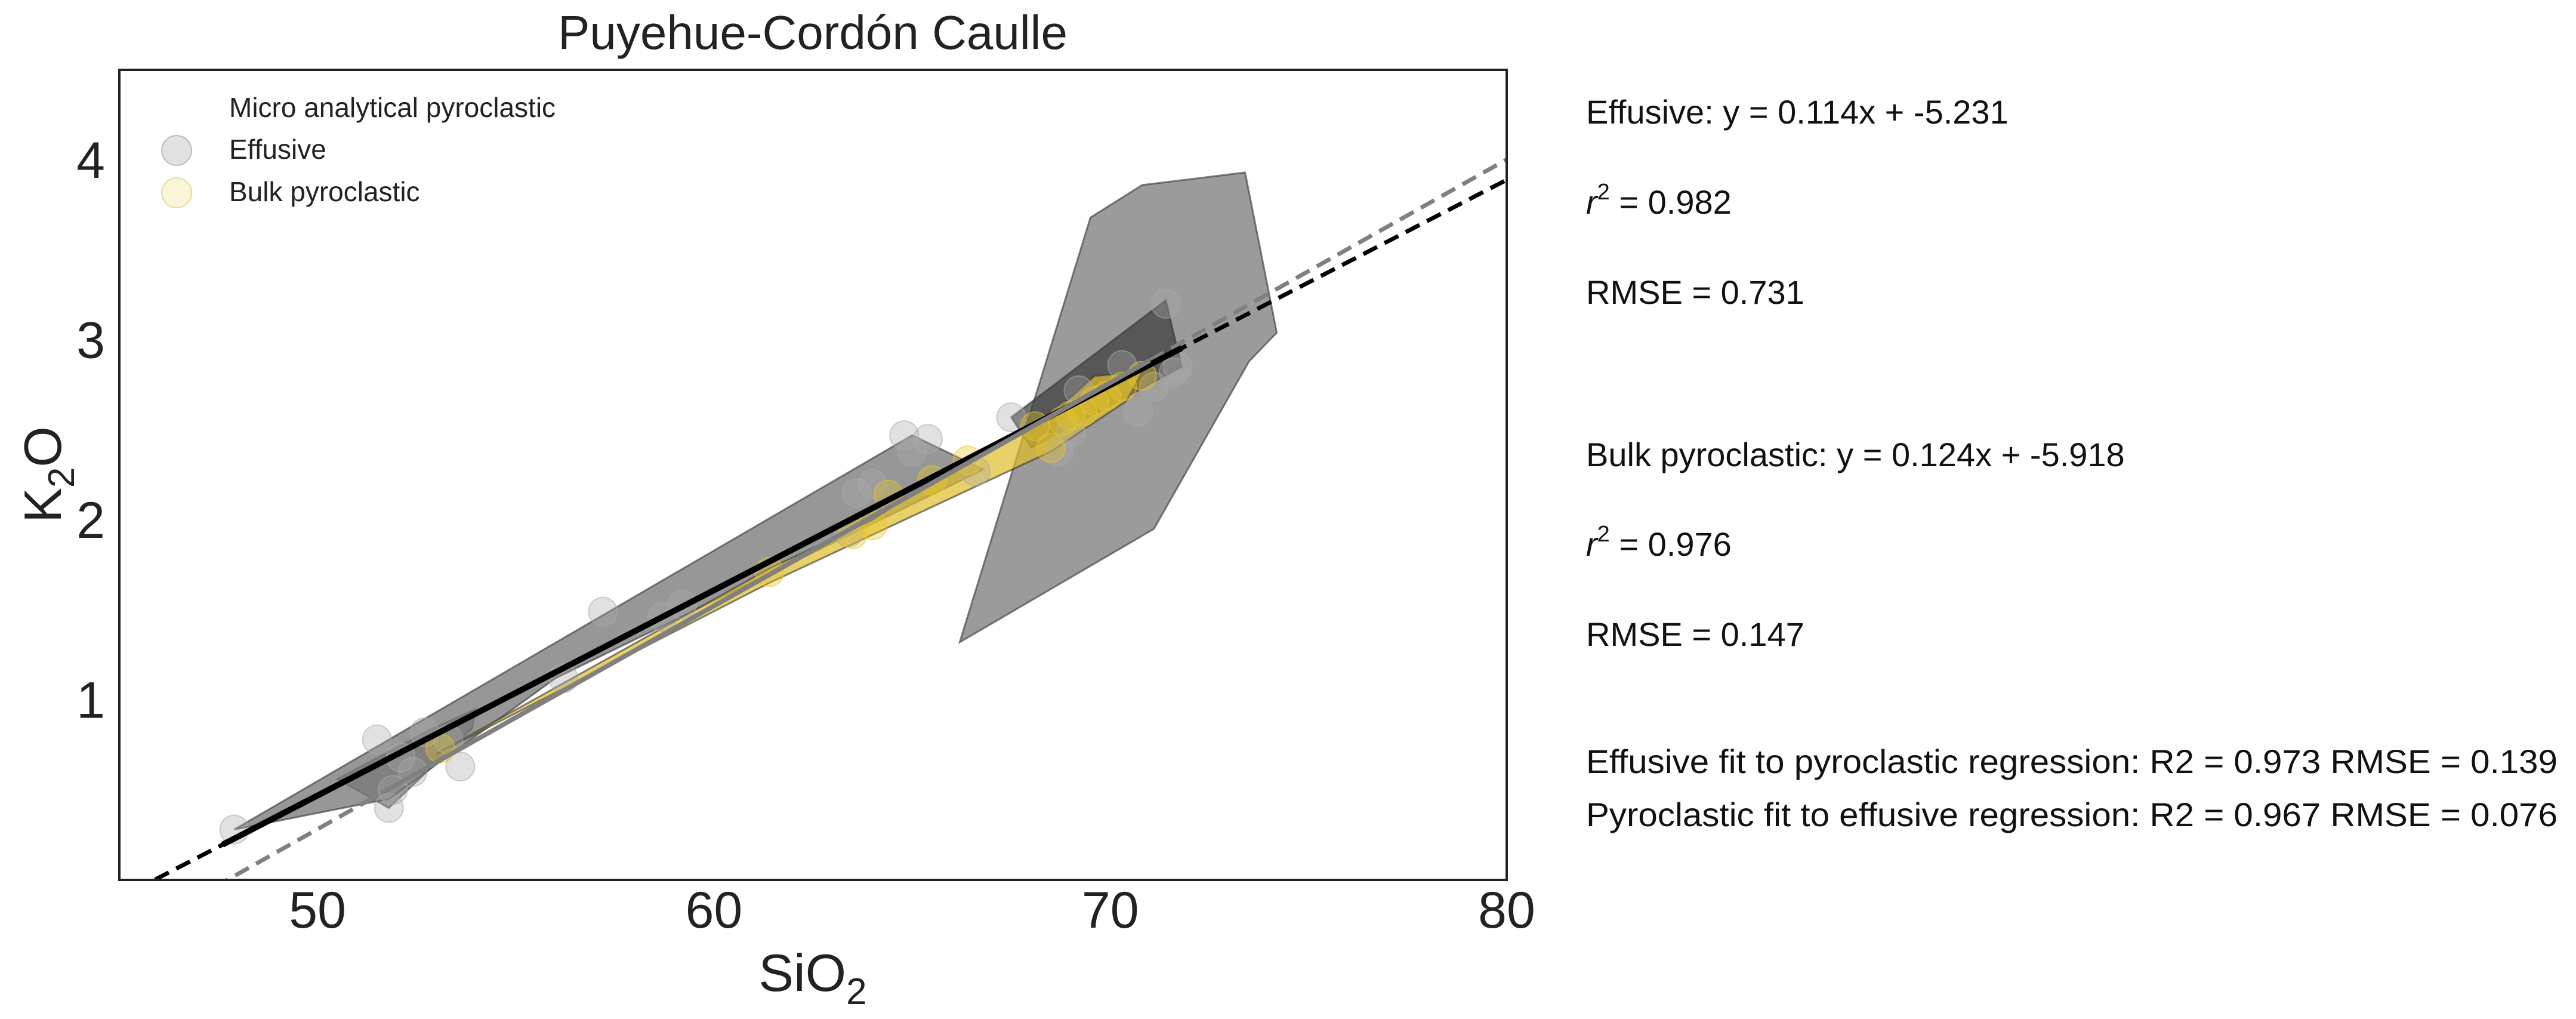 The image size is (2576, 1019). Describe the element at coordinates (324, 191) in the screenshot. I see `legend-label-bulk: Bulk pyroclastic` at that location.